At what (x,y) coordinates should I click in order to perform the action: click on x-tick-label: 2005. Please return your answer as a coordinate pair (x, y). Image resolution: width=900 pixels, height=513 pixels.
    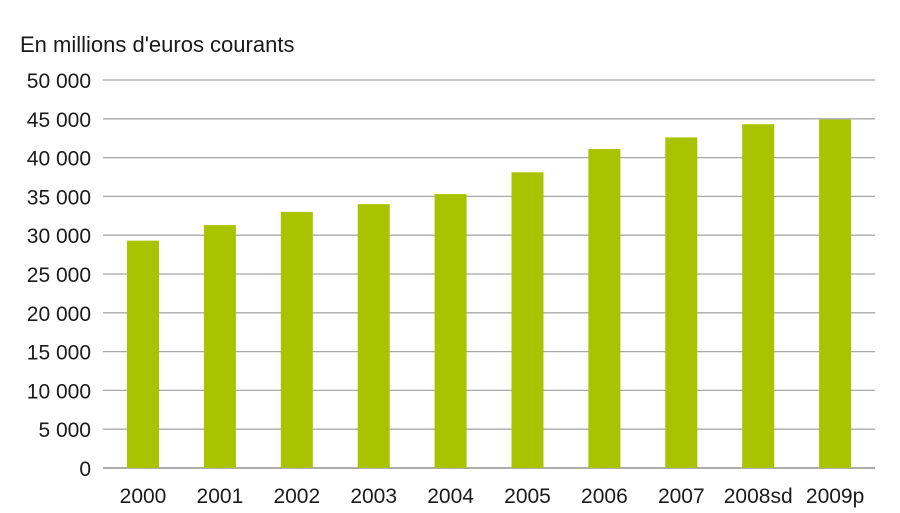
    Looking at the image, I should click on (527, 496).